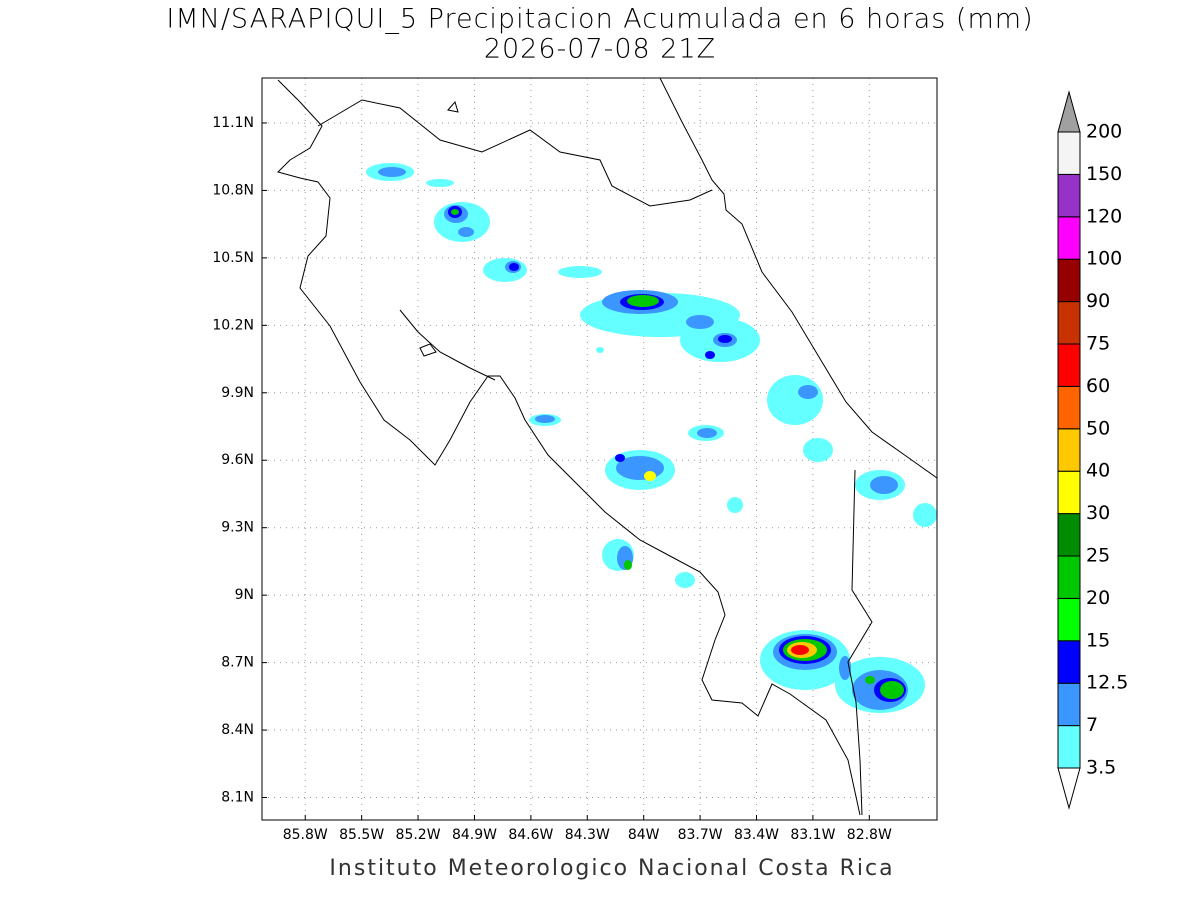  Describe the element at coordinates (1101, 768) in the screenshot. I see `colorbar-label: 3.5` at that location.